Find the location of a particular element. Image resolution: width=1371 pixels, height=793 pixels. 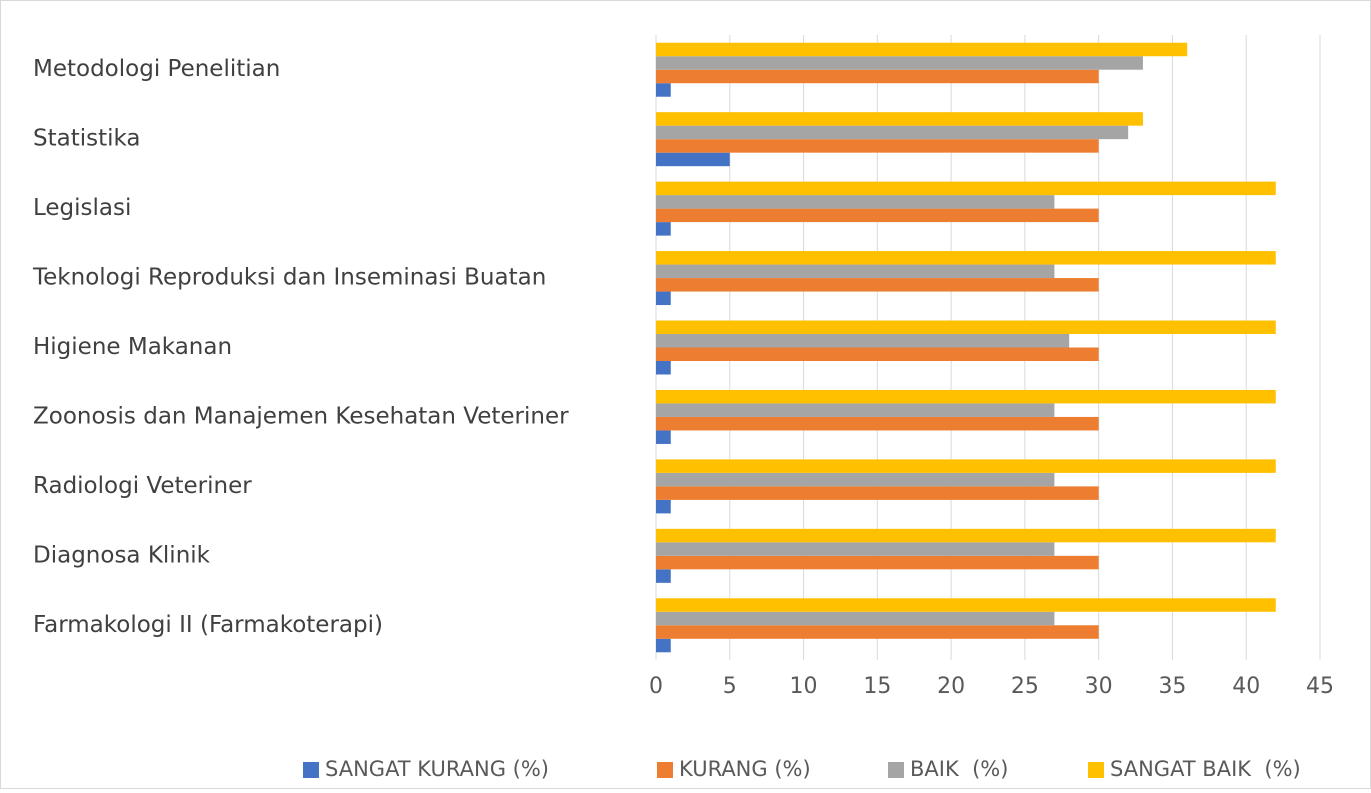

legend-label: SANGAT BAIK (%) is located at coordinates (1205, 769).